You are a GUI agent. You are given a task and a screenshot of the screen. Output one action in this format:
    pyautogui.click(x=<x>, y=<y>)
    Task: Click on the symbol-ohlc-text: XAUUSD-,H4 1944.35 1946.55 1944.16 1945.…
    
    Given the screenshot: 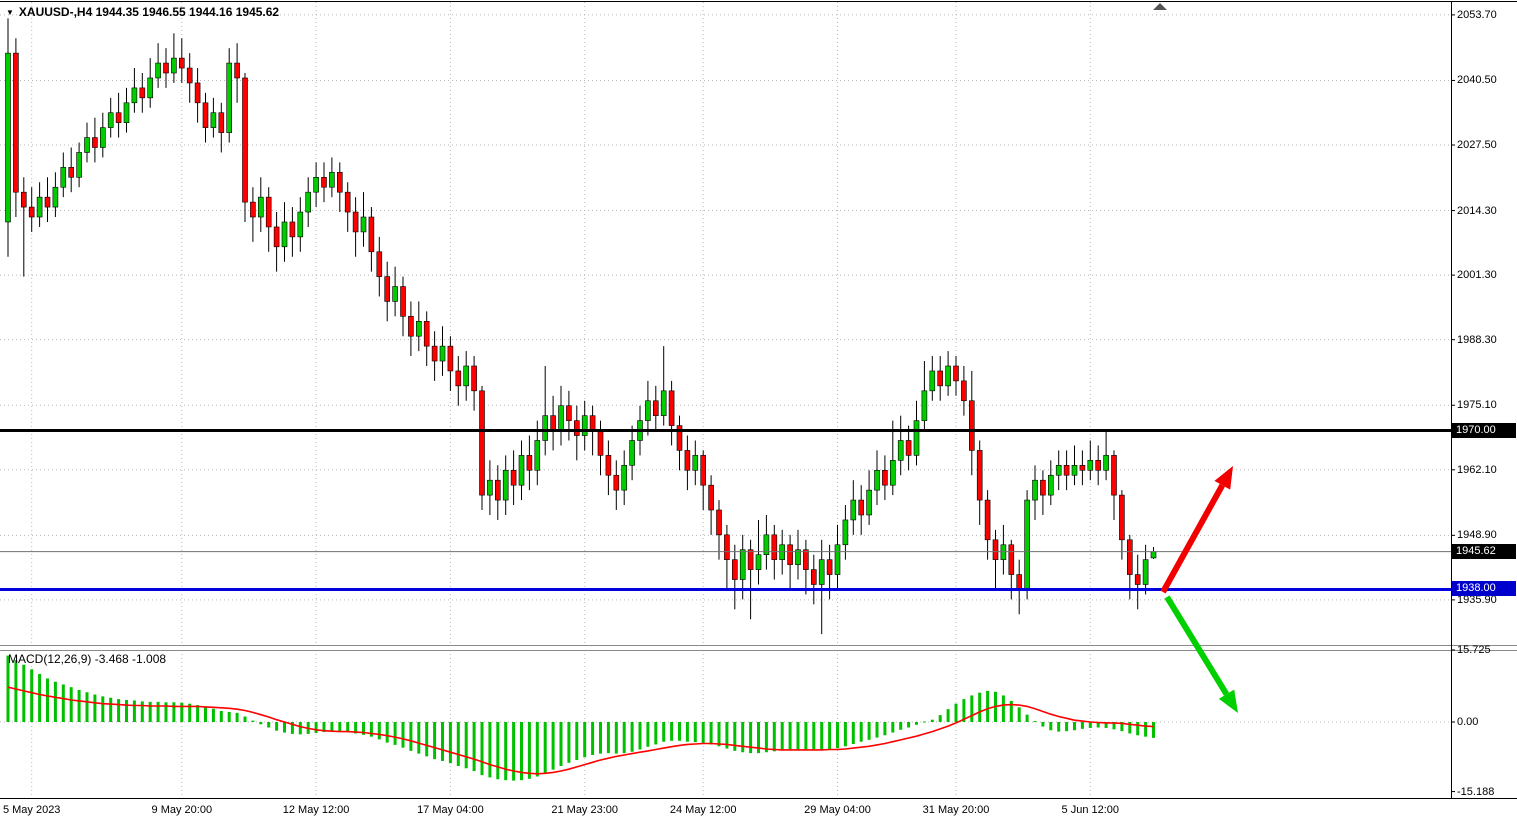 What is the action you would take?
    pyautogui.click(x=149, y=12)
    